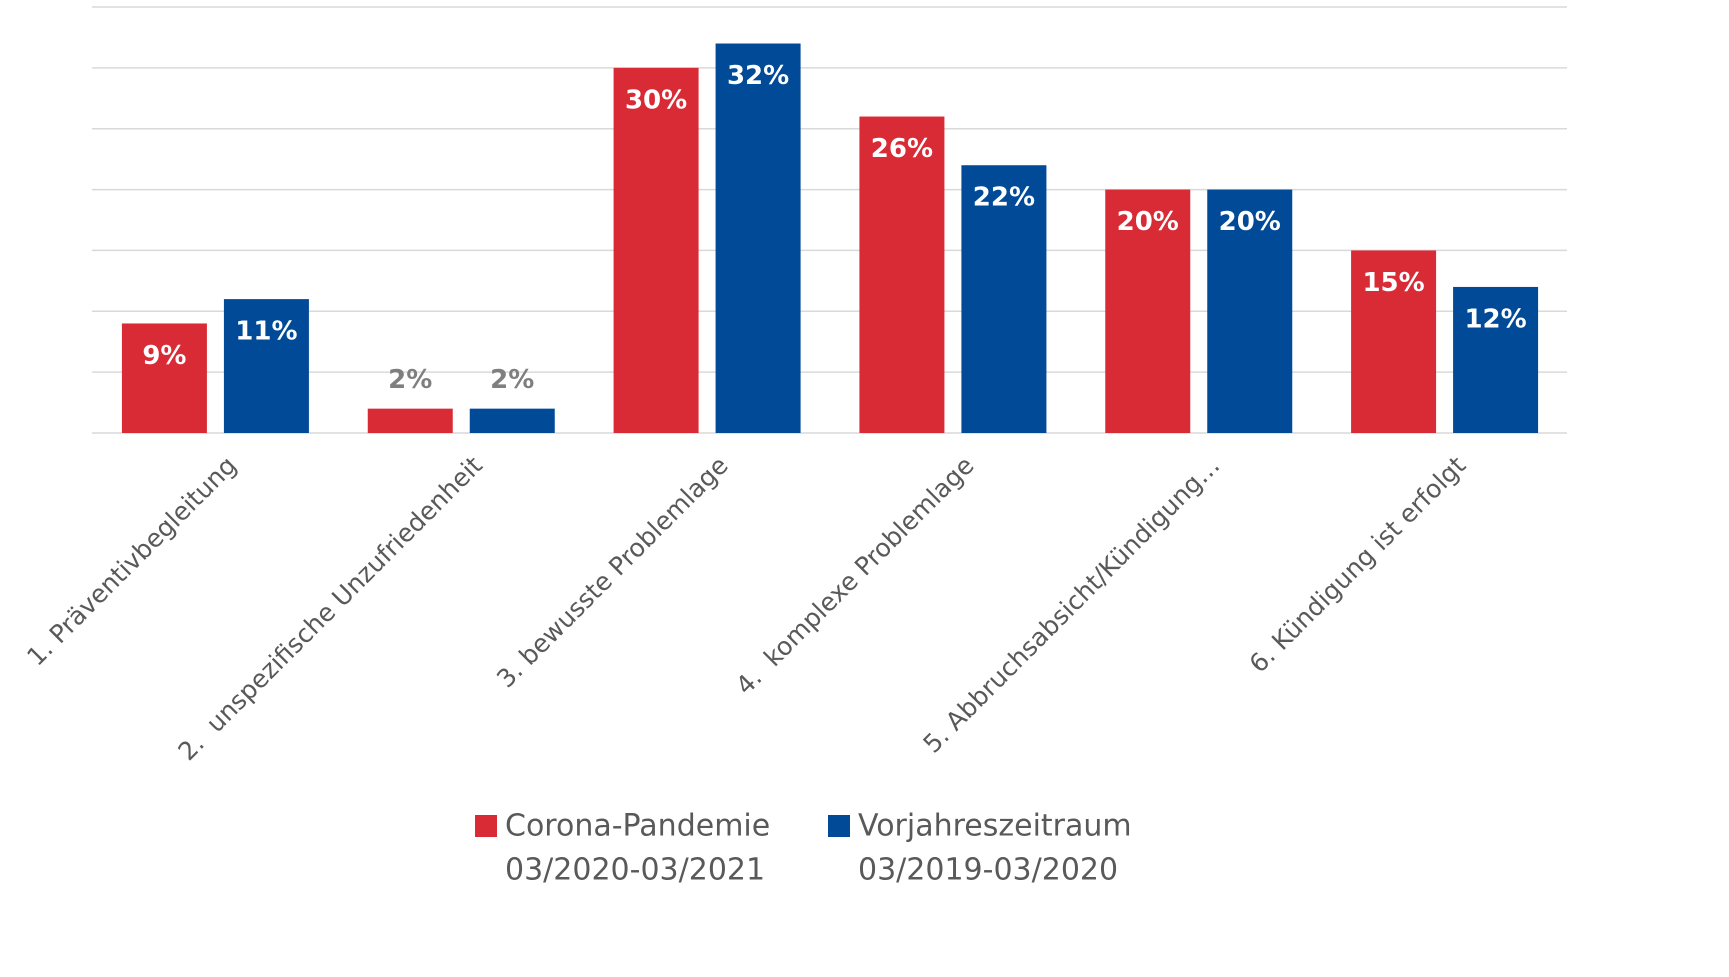  What do you see at coordinates (1495, 319) in the screenshot?
I see `data-label: 12%` at bounding box center [1495, 319].